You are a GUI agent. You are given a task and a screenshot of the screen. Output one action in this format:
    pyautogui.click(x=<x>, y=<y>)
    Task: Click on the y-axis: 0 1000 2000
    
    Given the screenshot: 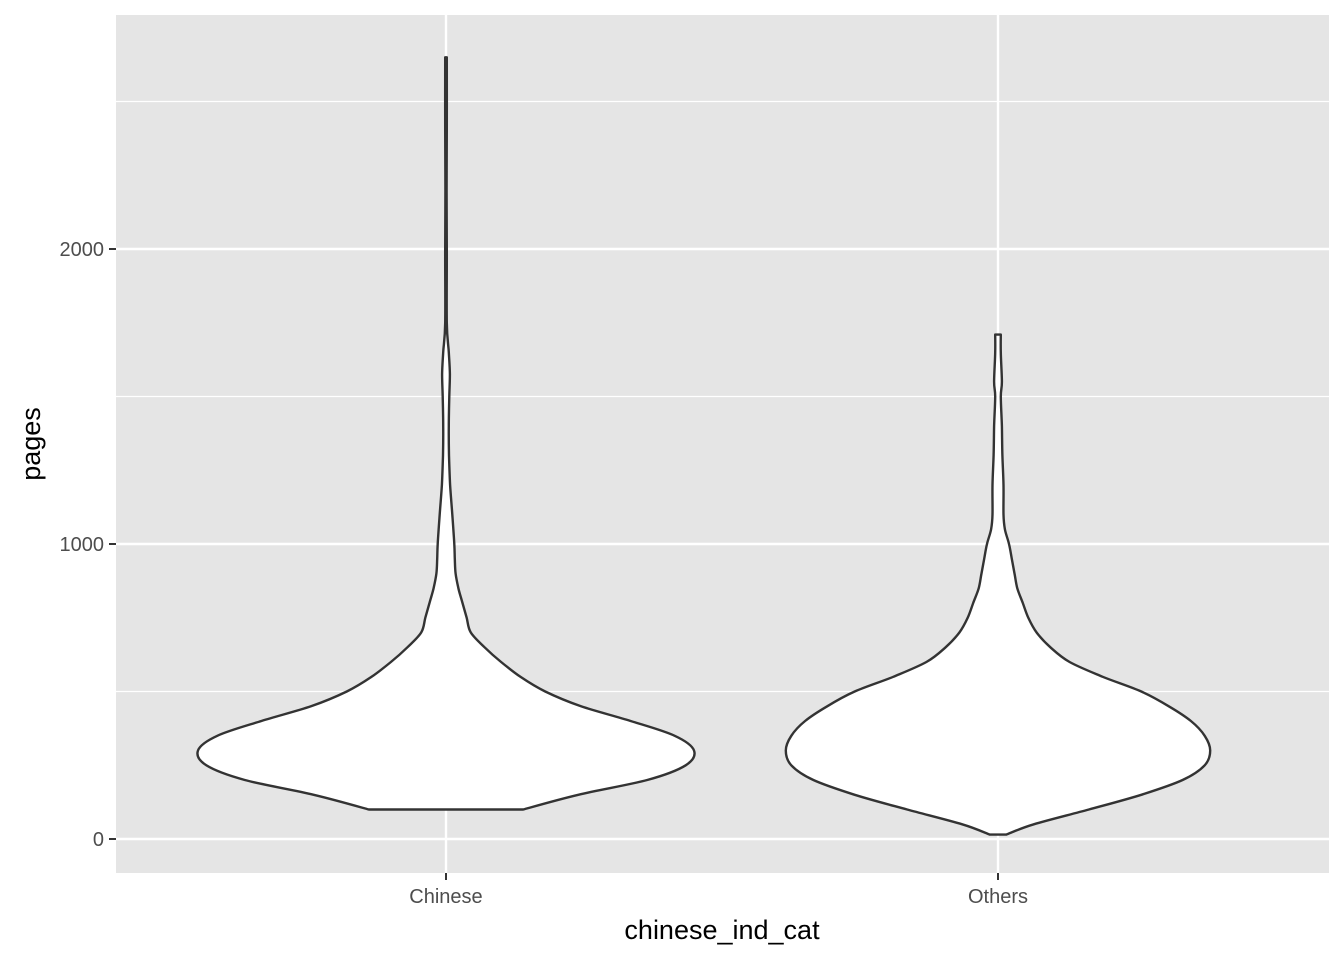 What is the action you would take?
    pyautogui.click(x=88, y=545)
    